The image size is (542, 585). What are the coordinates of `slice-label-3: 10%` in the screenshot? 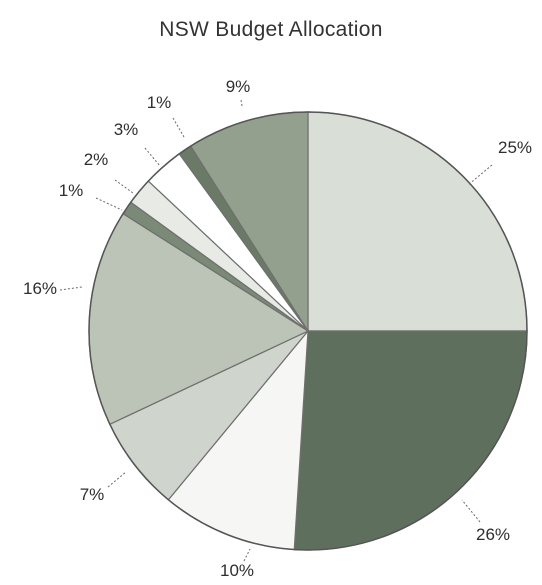 It's located at (237, 570).